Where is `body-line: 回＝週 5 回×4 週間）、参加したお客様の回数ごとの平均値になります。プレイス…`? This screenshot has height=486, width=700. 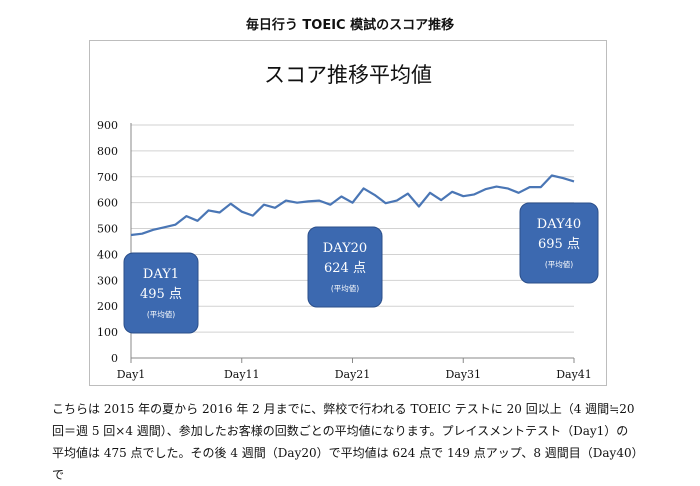
body-line: 回＝週 5 回×4 週間）、参加したお客様の回数ごとの平均値になります。プレイス… is located at coordinates (340, 431).